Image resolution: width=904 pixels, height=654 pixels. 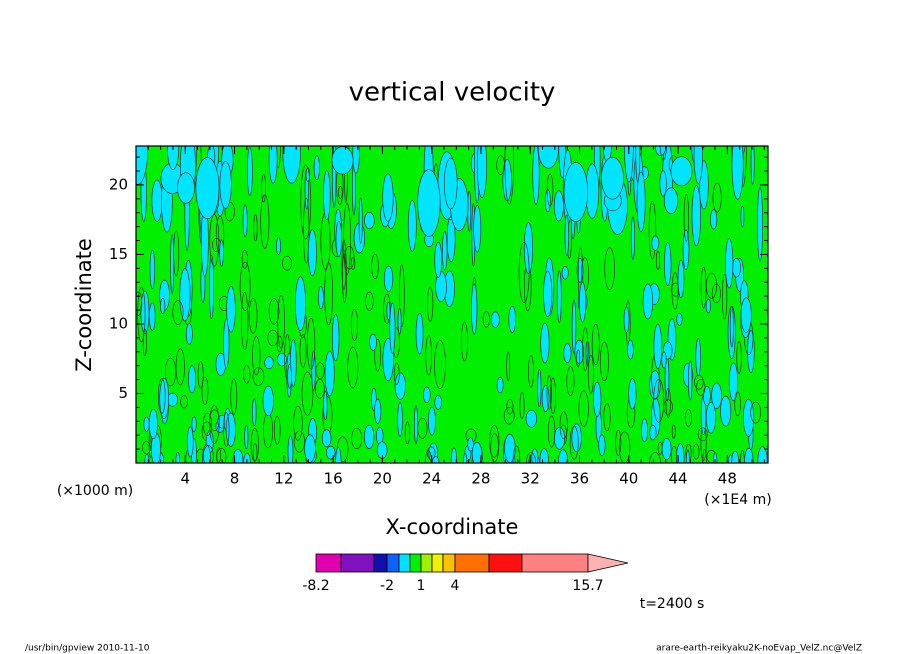 What do you see at coordinates (480, 479) in the screenshot?
I see `x-tick-label: 28` at bounding box center [480, 479].